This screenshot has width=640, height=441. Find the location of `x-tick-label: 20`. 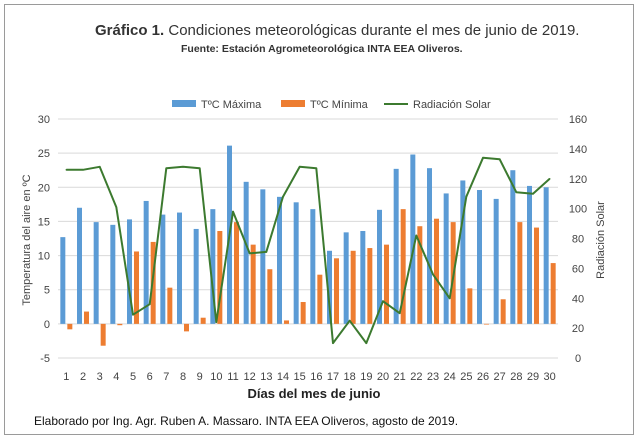

x-tick-label: 20 is located at coordinates (383, 377).